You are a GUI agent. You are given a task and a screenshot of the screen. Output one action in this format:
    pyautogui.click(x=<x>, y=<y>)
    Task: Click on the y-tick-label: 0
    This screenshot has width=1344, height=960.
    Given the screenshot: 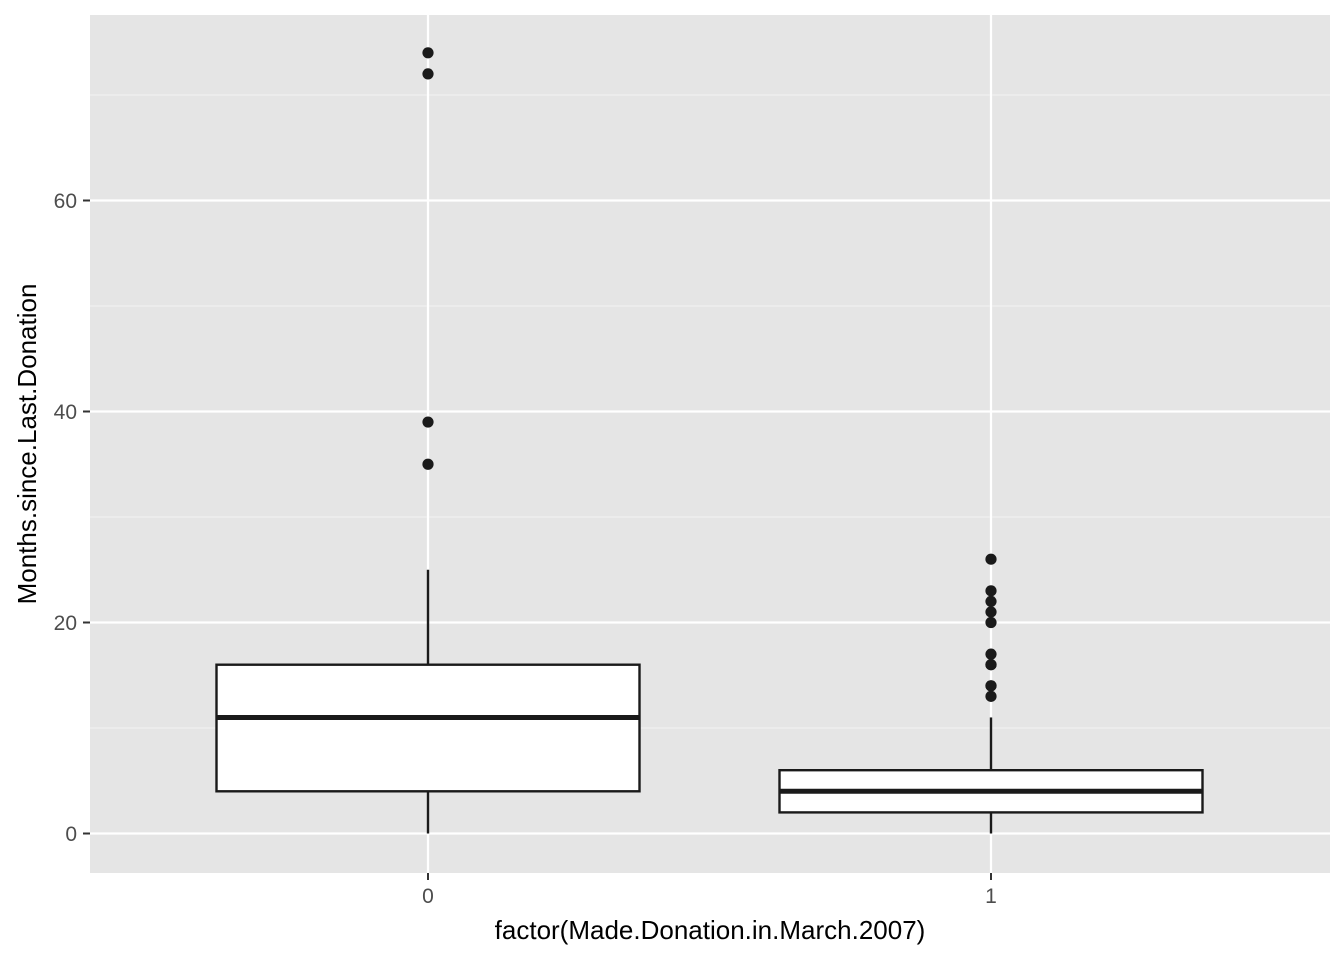 What is the action you would take?
    pyautogui.click(x=71, y=834)
    